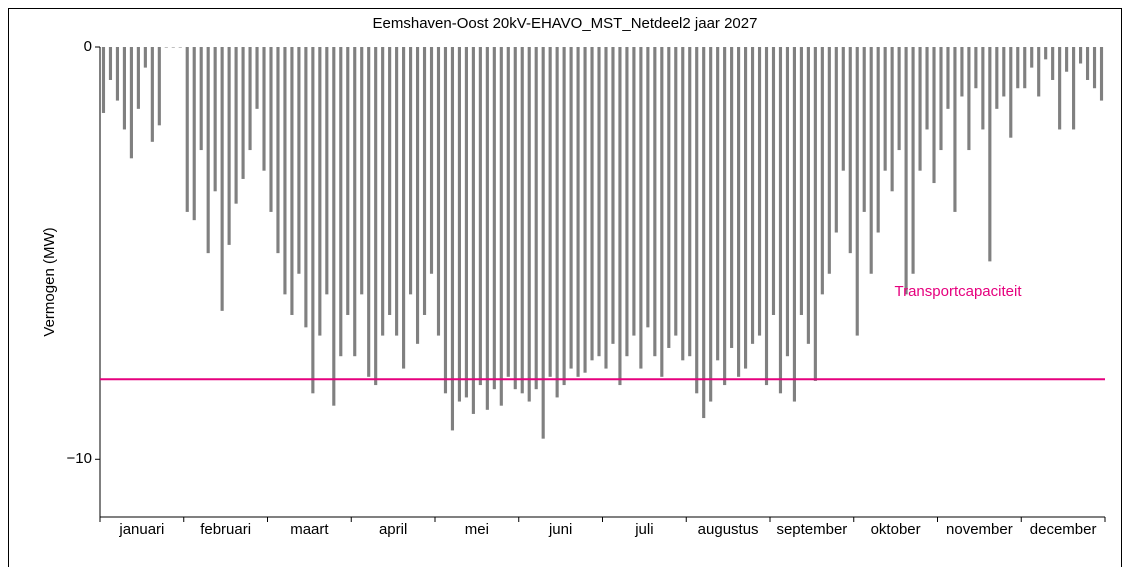  What do you see at coordinates (958, 291) in the screenshot?
I see `capacity-label: Transportcapaciteit` at bounding box center [958, 291].